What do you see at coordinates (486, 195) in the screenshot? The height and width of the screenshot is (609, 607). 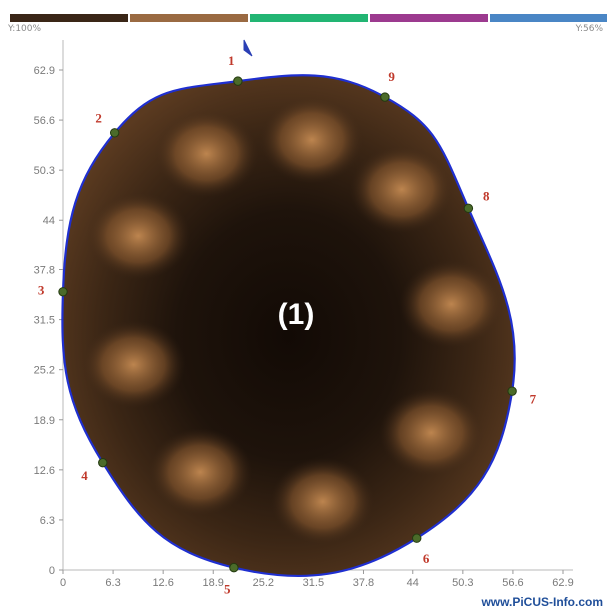 I see `sensor-label: 8` at bounding box center [486, 195].